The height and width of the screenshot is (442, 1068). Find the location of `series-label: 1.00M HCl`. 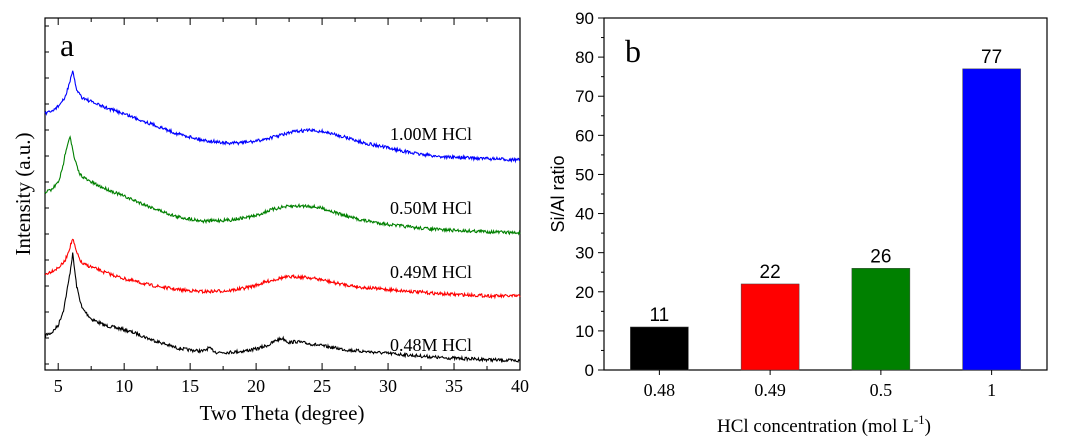

series-label: 1.00M HCl is located at coordinates (431, 134).